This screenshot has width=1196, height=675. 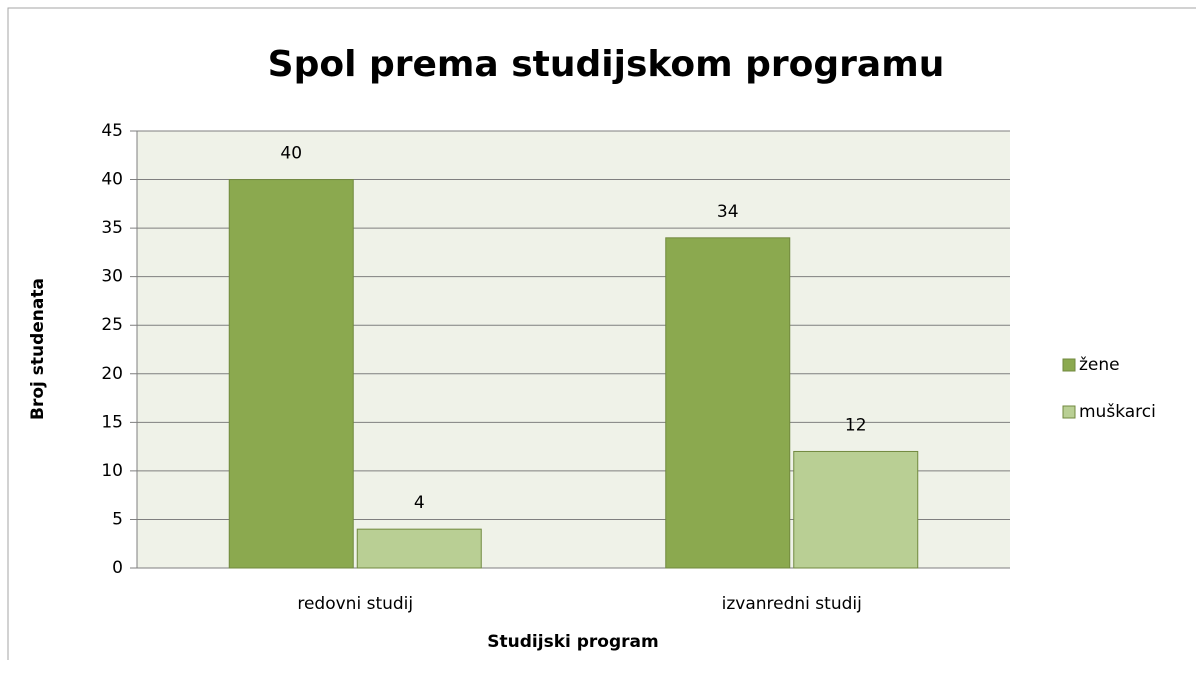 What do you see at coordinates (112, 422) in the screenshot?
I see `y-tick-label: 15` at bounding box center [112, 422].